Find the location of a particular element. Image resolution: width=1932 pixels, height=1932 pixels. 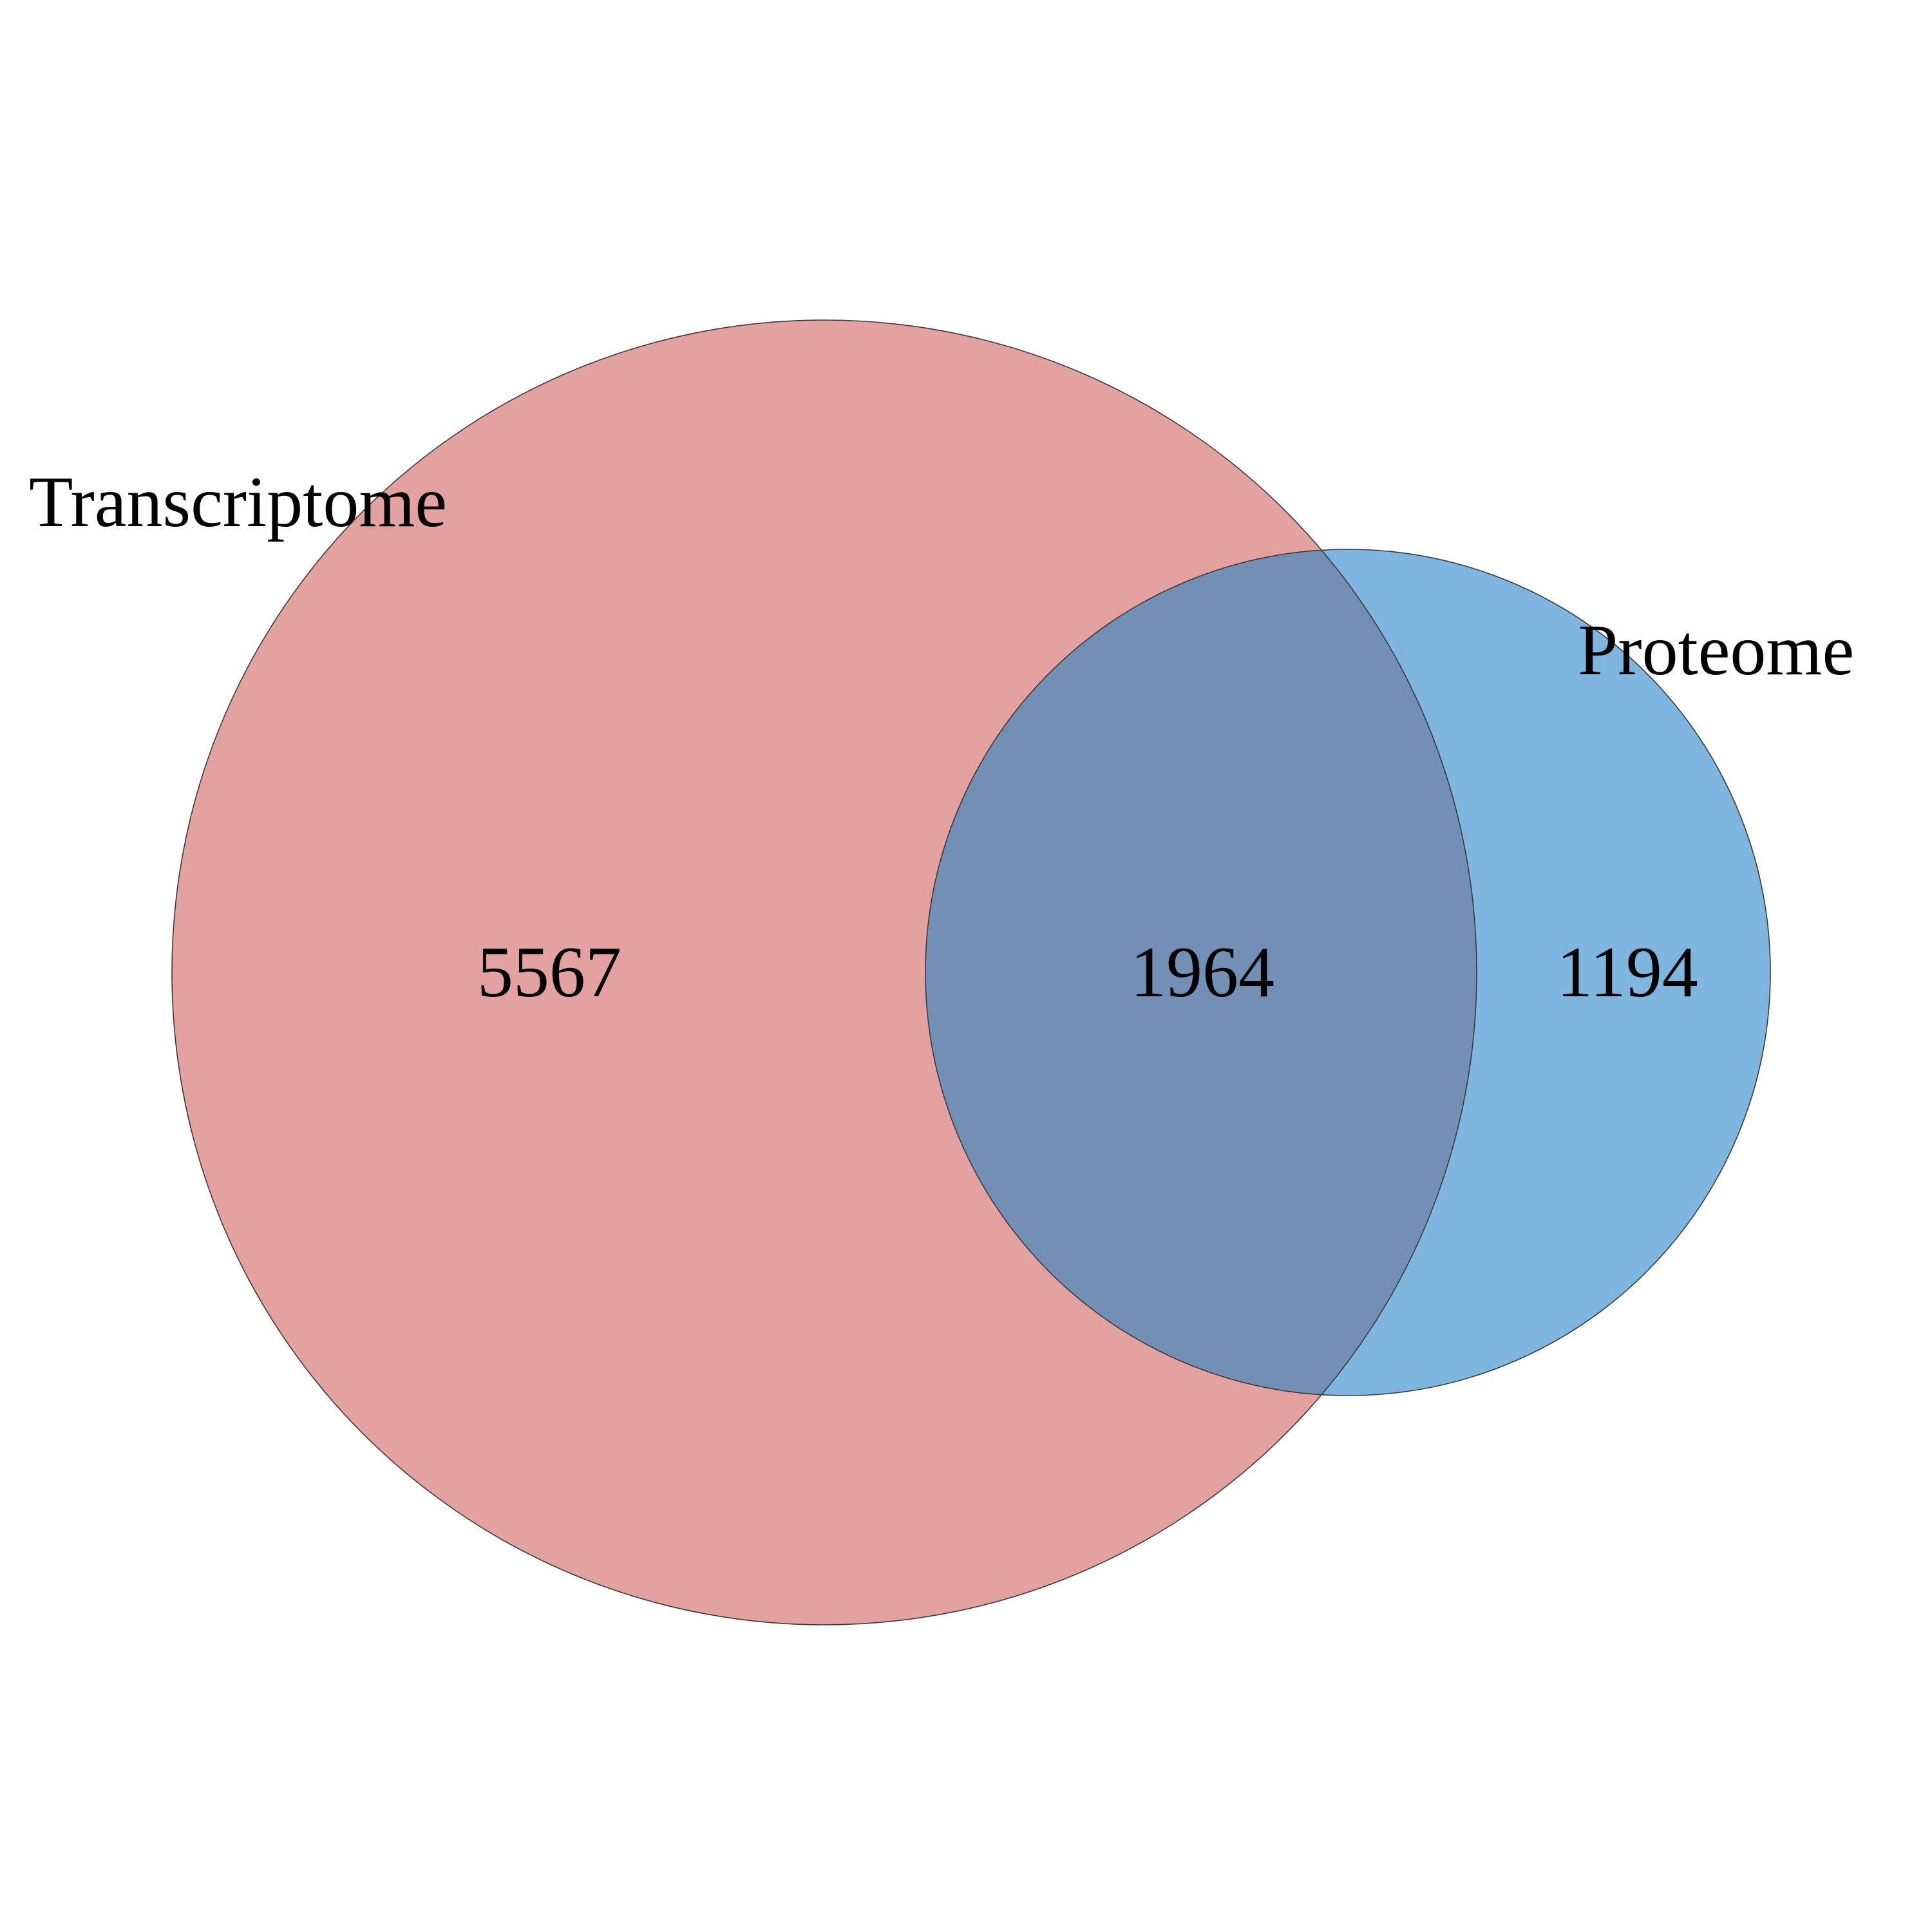

proteome-only-count: 1194 is located at coordinates (1628, 973).